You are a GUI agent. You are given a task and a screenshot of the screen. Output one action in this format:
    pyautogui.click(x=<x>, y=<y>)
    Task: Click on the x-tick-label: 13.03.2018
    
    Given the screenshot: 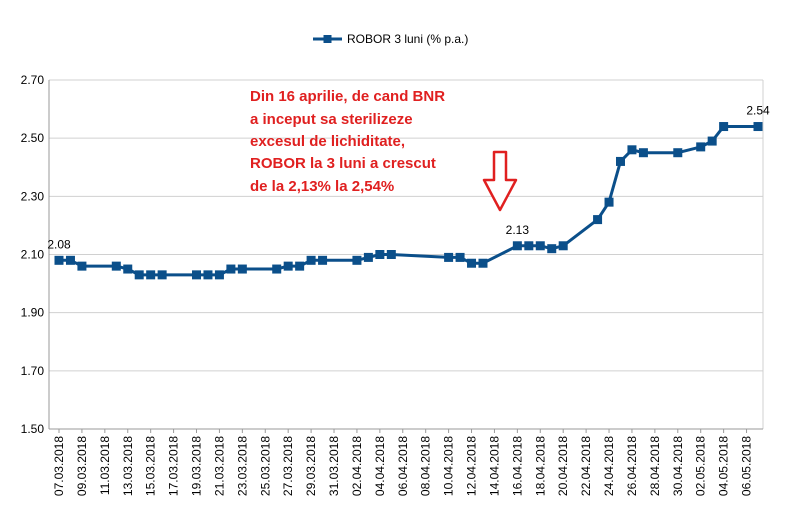 What is the action you would take?
    pyautogui.click(x=128, y=466)
    